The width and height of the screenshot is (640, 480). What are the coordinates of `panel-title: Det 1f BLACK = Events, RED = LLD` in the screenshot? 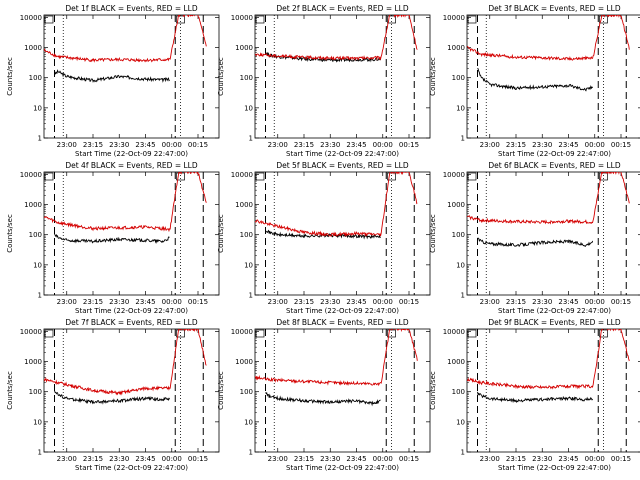 It's located at (131, 8).